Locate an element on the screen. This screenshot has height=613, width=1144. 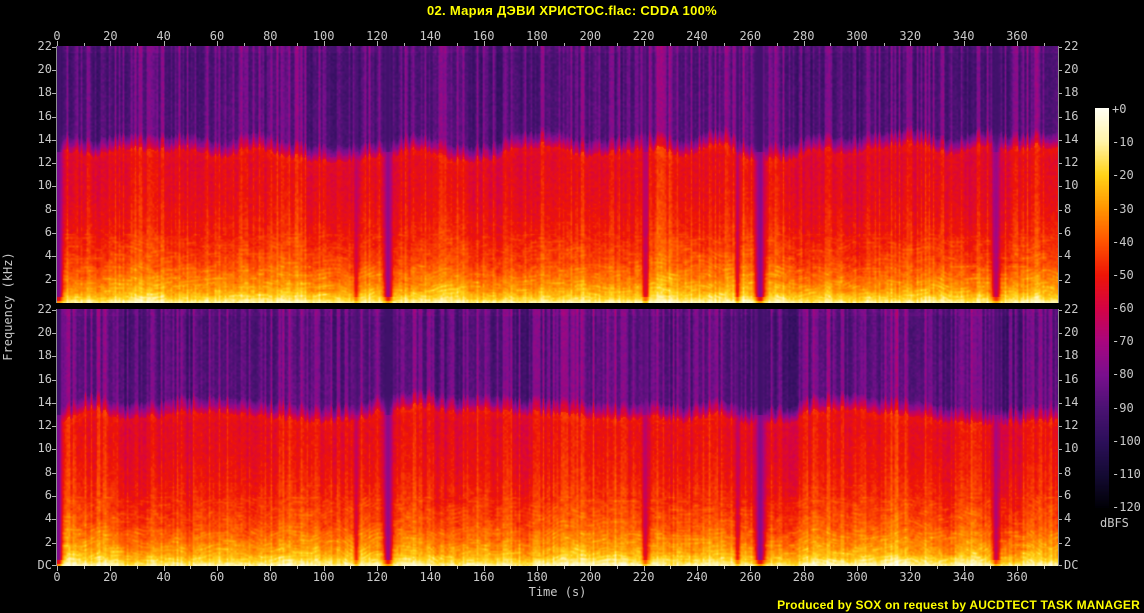
freq-dc-label: DC is located at coordinates (1071, 565).